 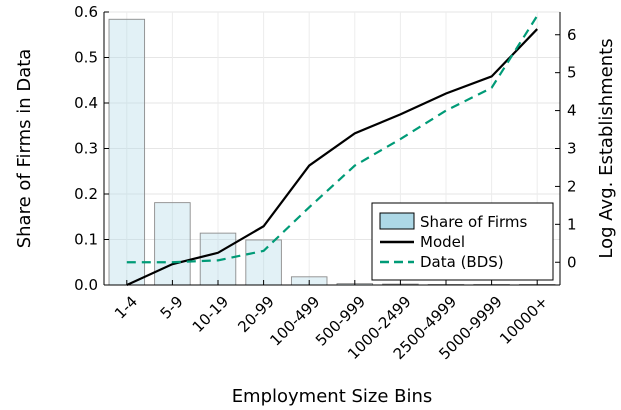 I want to click on x-tick-label: 10000+, so click(x=523, y=320).